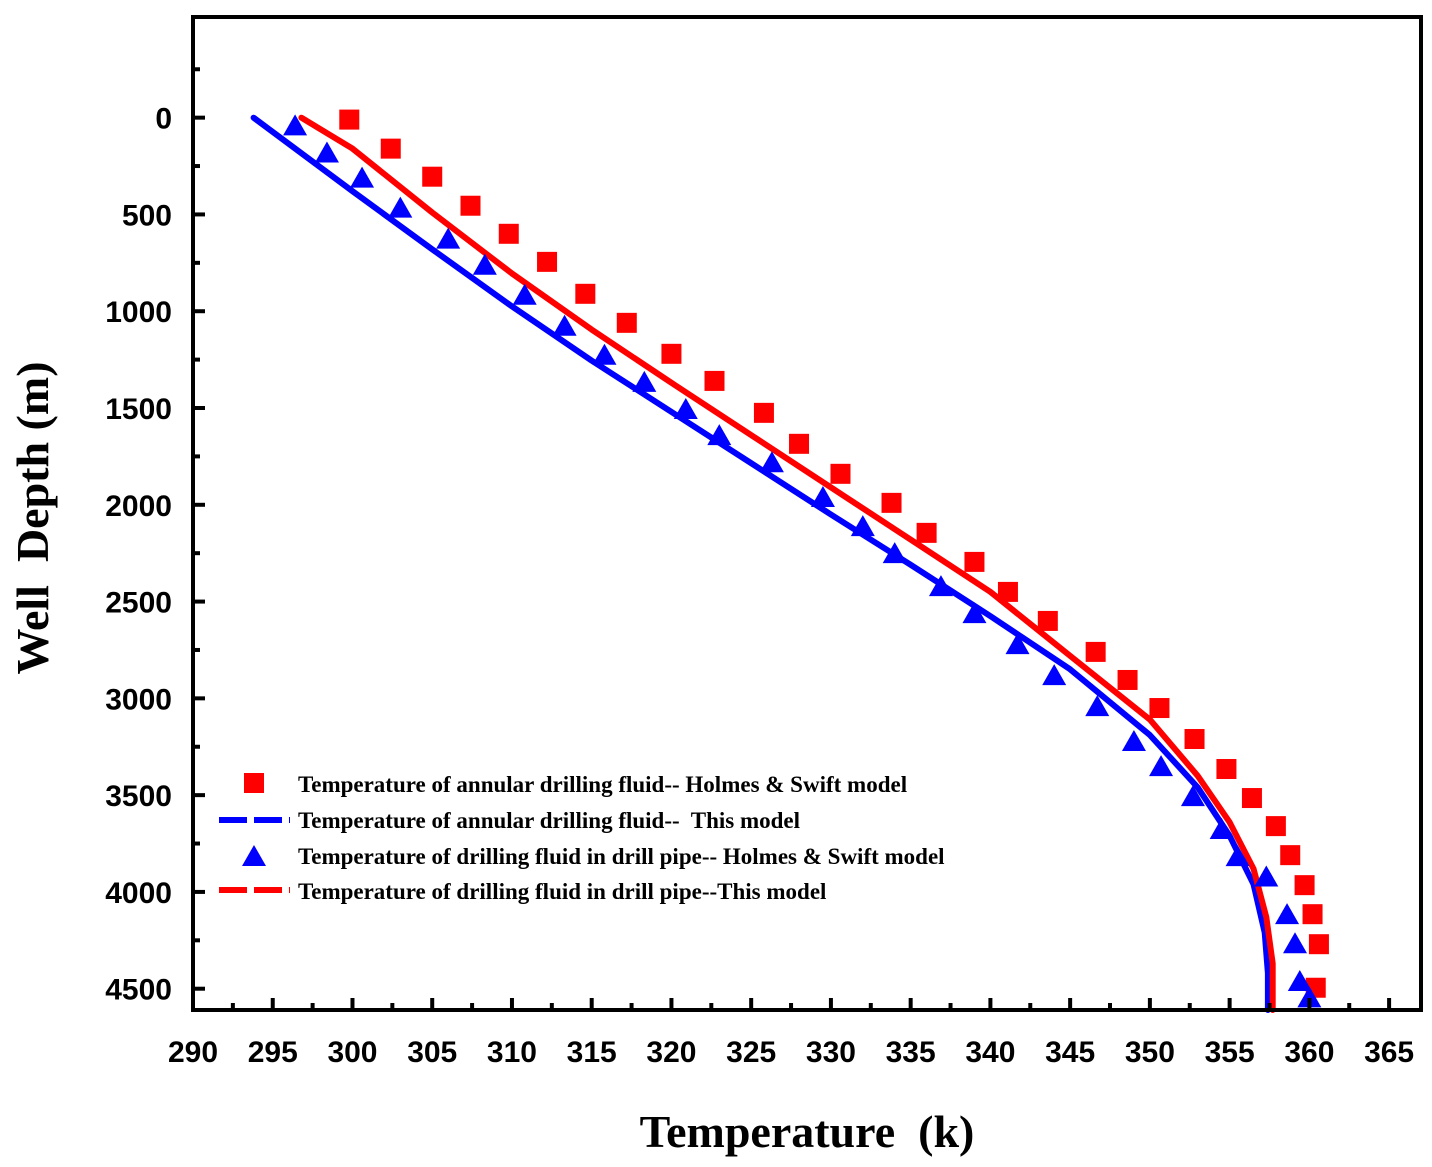  Describe the element at coordinates (807, 1131) in the screenshot. I see `x-axis-title: Temperature (k)` at that location.